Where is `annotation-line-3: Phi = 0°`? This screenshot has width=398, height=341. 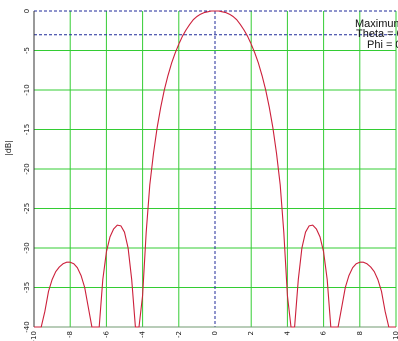
annotation-line-3: Phi = 0° is located at coordinates (382, 45).